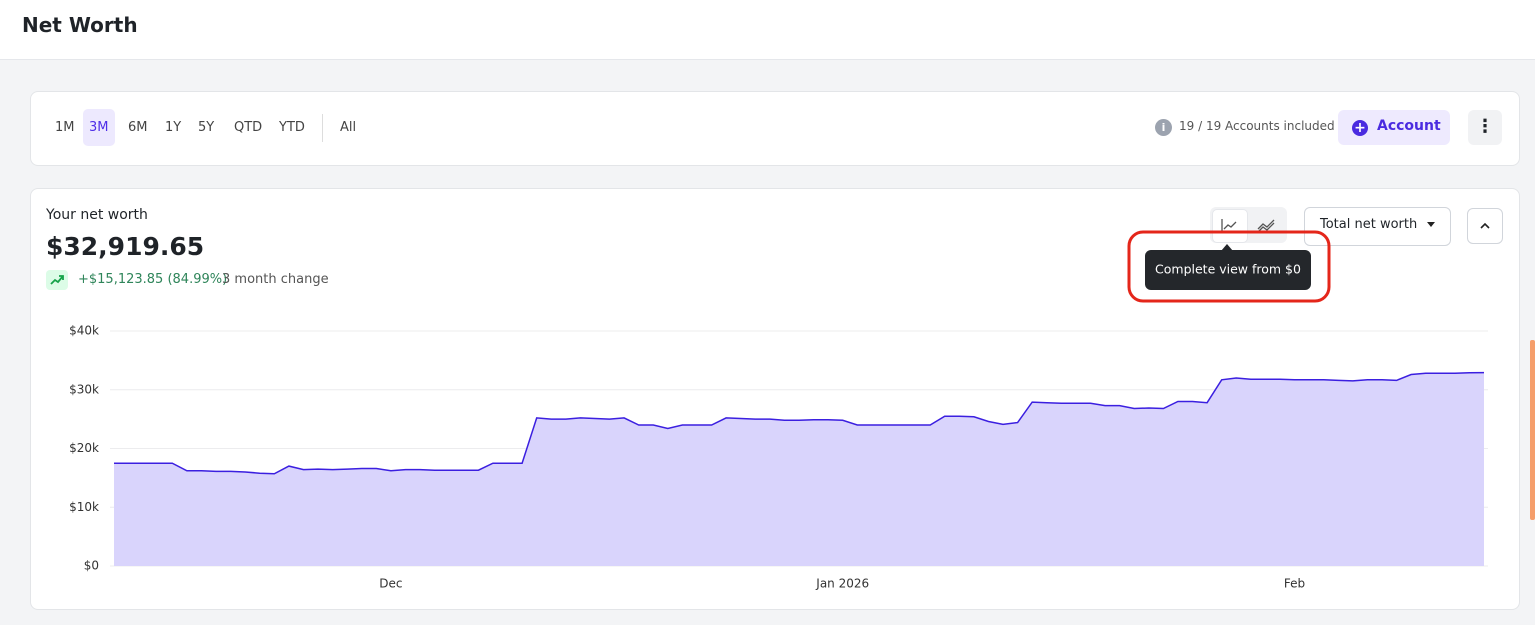 This screenshot has height=625, width=1535. Describe the element at coordinates (84, 331) in the screenshot. I see `y-tick-label: $40k` at that location.